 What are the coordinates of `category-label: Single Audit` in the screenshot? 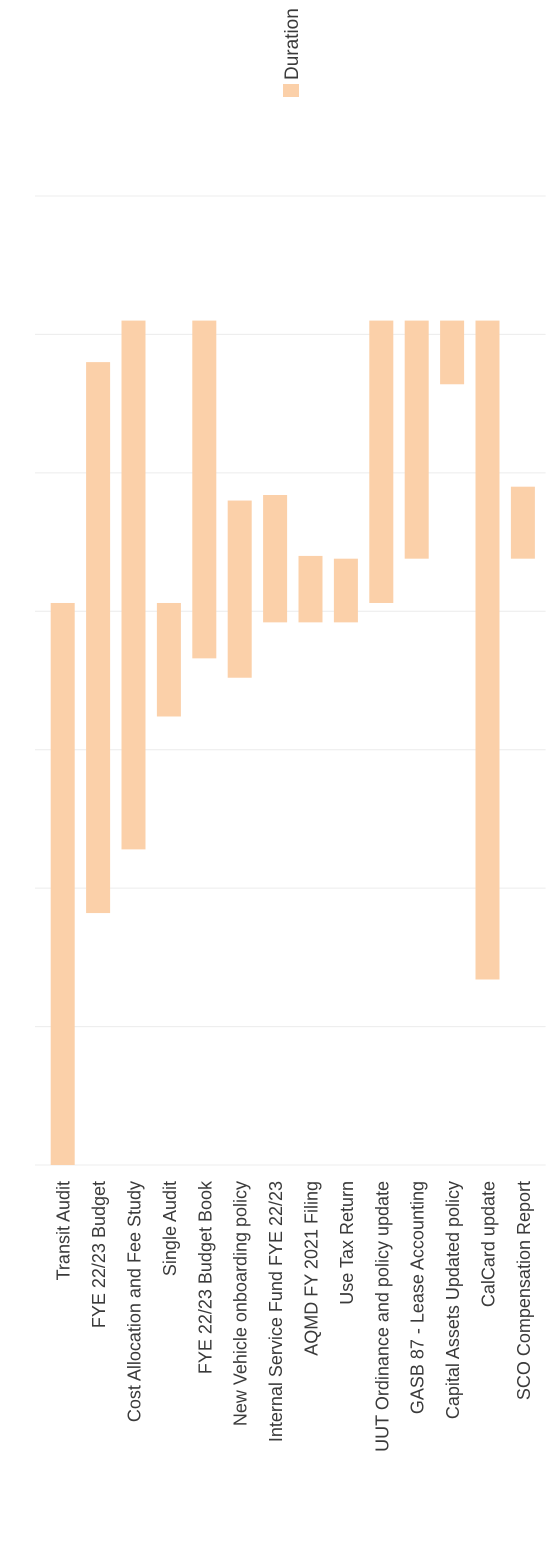 It's located at (170, 1228).